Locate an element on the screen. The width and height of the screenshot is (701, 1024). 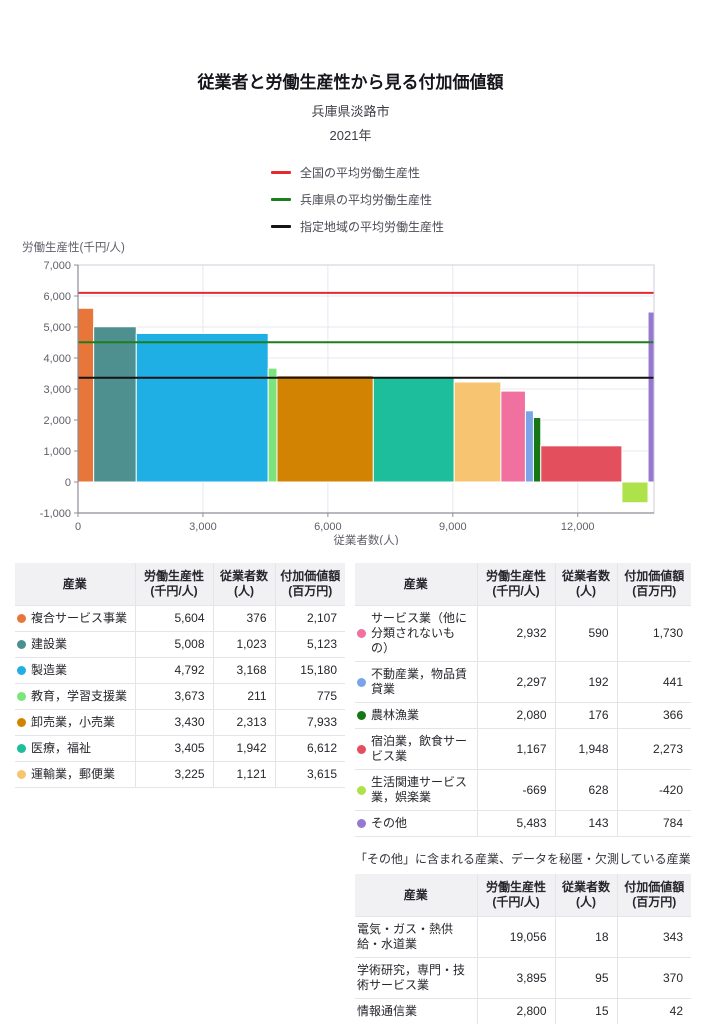
employees-value: 15 is located at coordinates (585, 1011).